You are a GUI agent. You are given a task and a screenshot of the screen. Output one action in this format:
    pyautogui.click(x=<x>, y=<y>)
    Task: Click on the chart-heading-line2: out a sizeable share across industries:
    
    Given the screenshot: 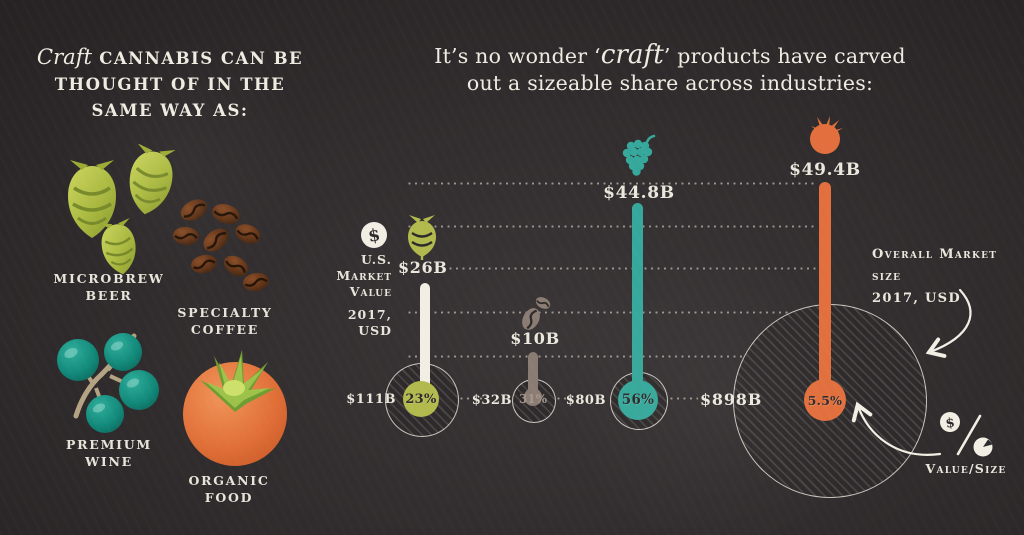 What is the action you would take?
    pyautogui.click(x=670, y=83)
    